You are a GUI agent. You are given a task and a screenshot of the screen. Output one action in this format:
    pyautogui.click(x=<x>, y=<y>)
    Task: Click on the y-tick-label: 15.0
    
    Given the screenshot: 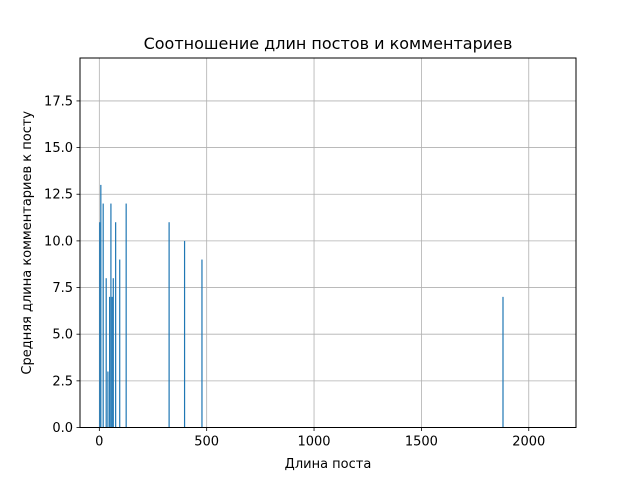 What is the action you would take?
    pyautogui.click(x=58, y=148)
    